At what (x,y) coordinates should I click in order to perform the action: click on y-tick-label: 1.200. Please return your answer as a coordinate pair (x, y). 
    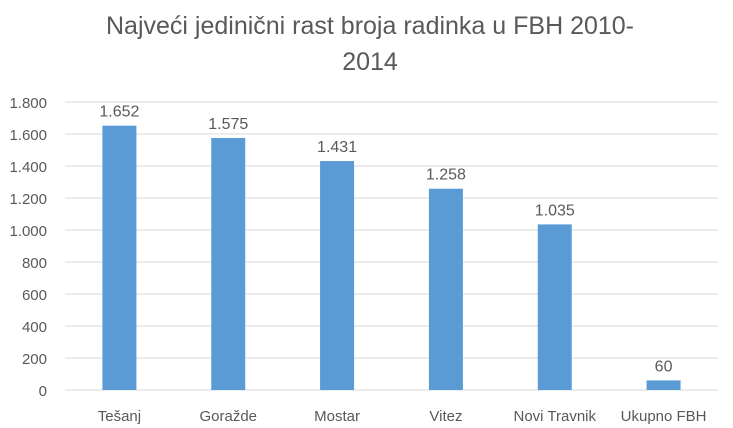
    Looking at the image, I should click on (28, 199).